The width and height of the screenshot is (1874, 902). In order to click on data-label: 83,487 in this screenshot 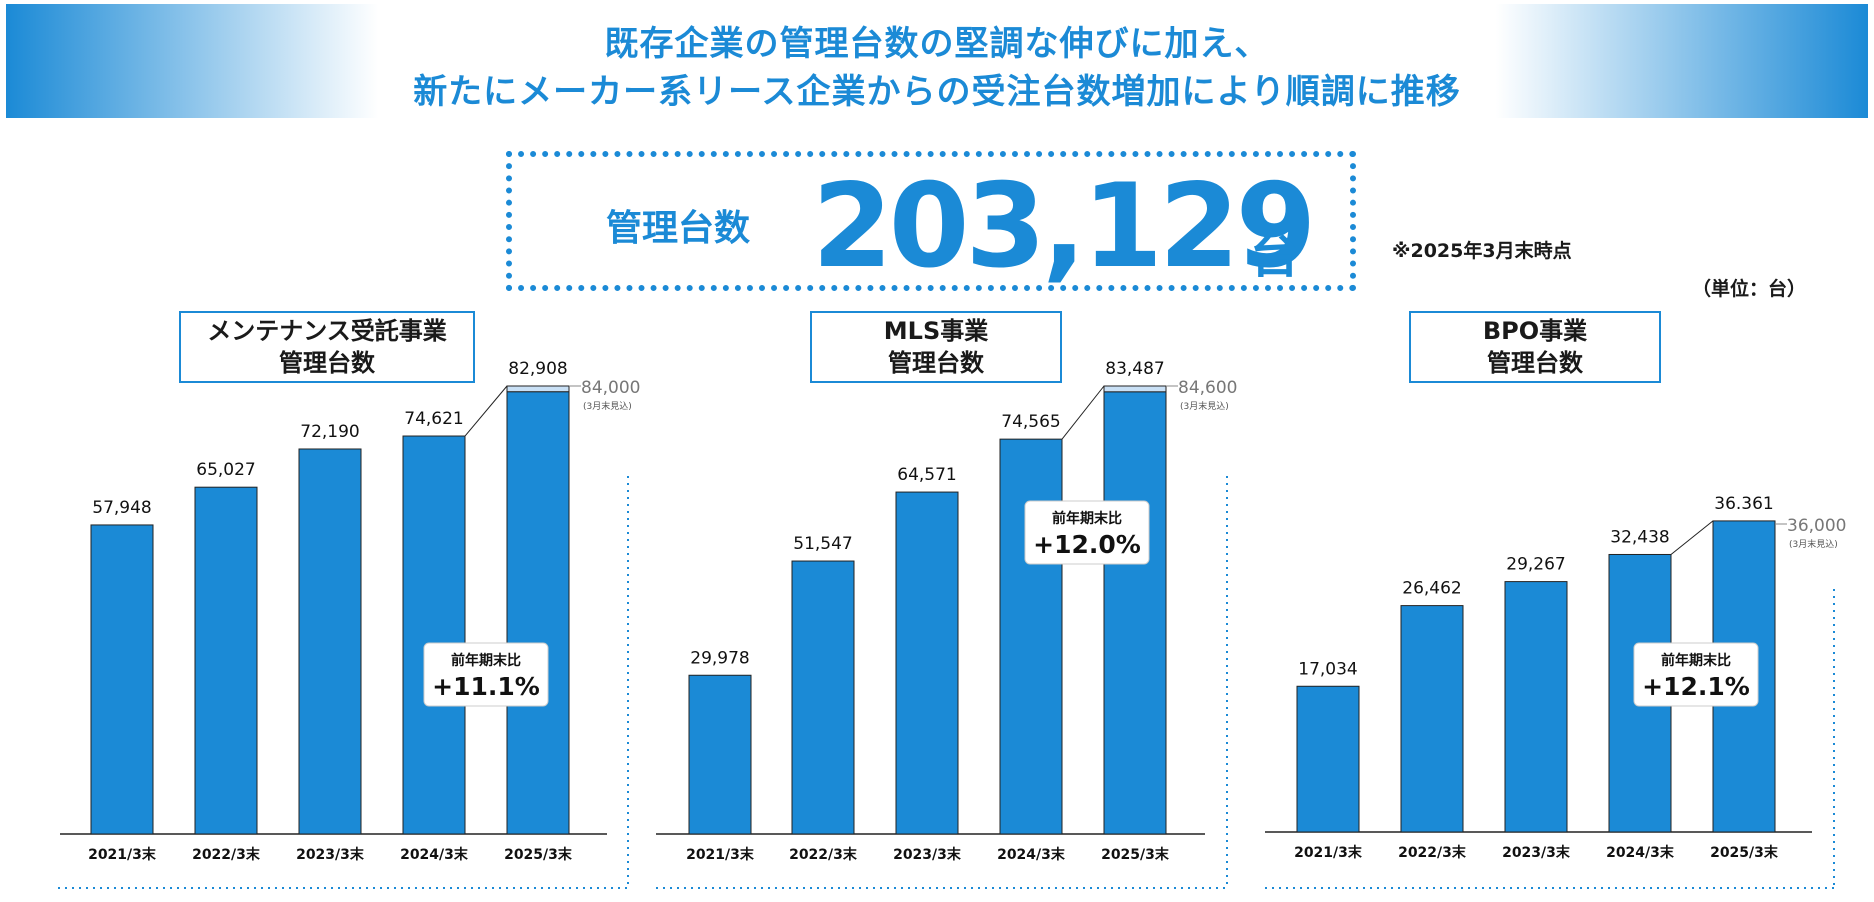, I will do `click(1134, 369)`.